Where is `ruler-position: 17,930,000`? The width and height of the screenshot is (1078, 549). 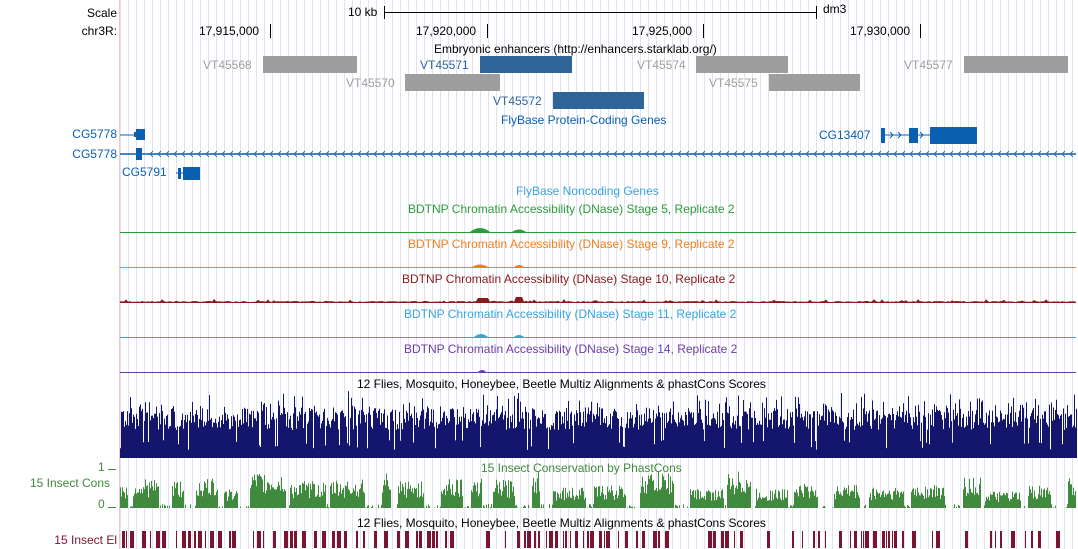 ruler-position: 17,930,000 is located at coordinates (880, 31).